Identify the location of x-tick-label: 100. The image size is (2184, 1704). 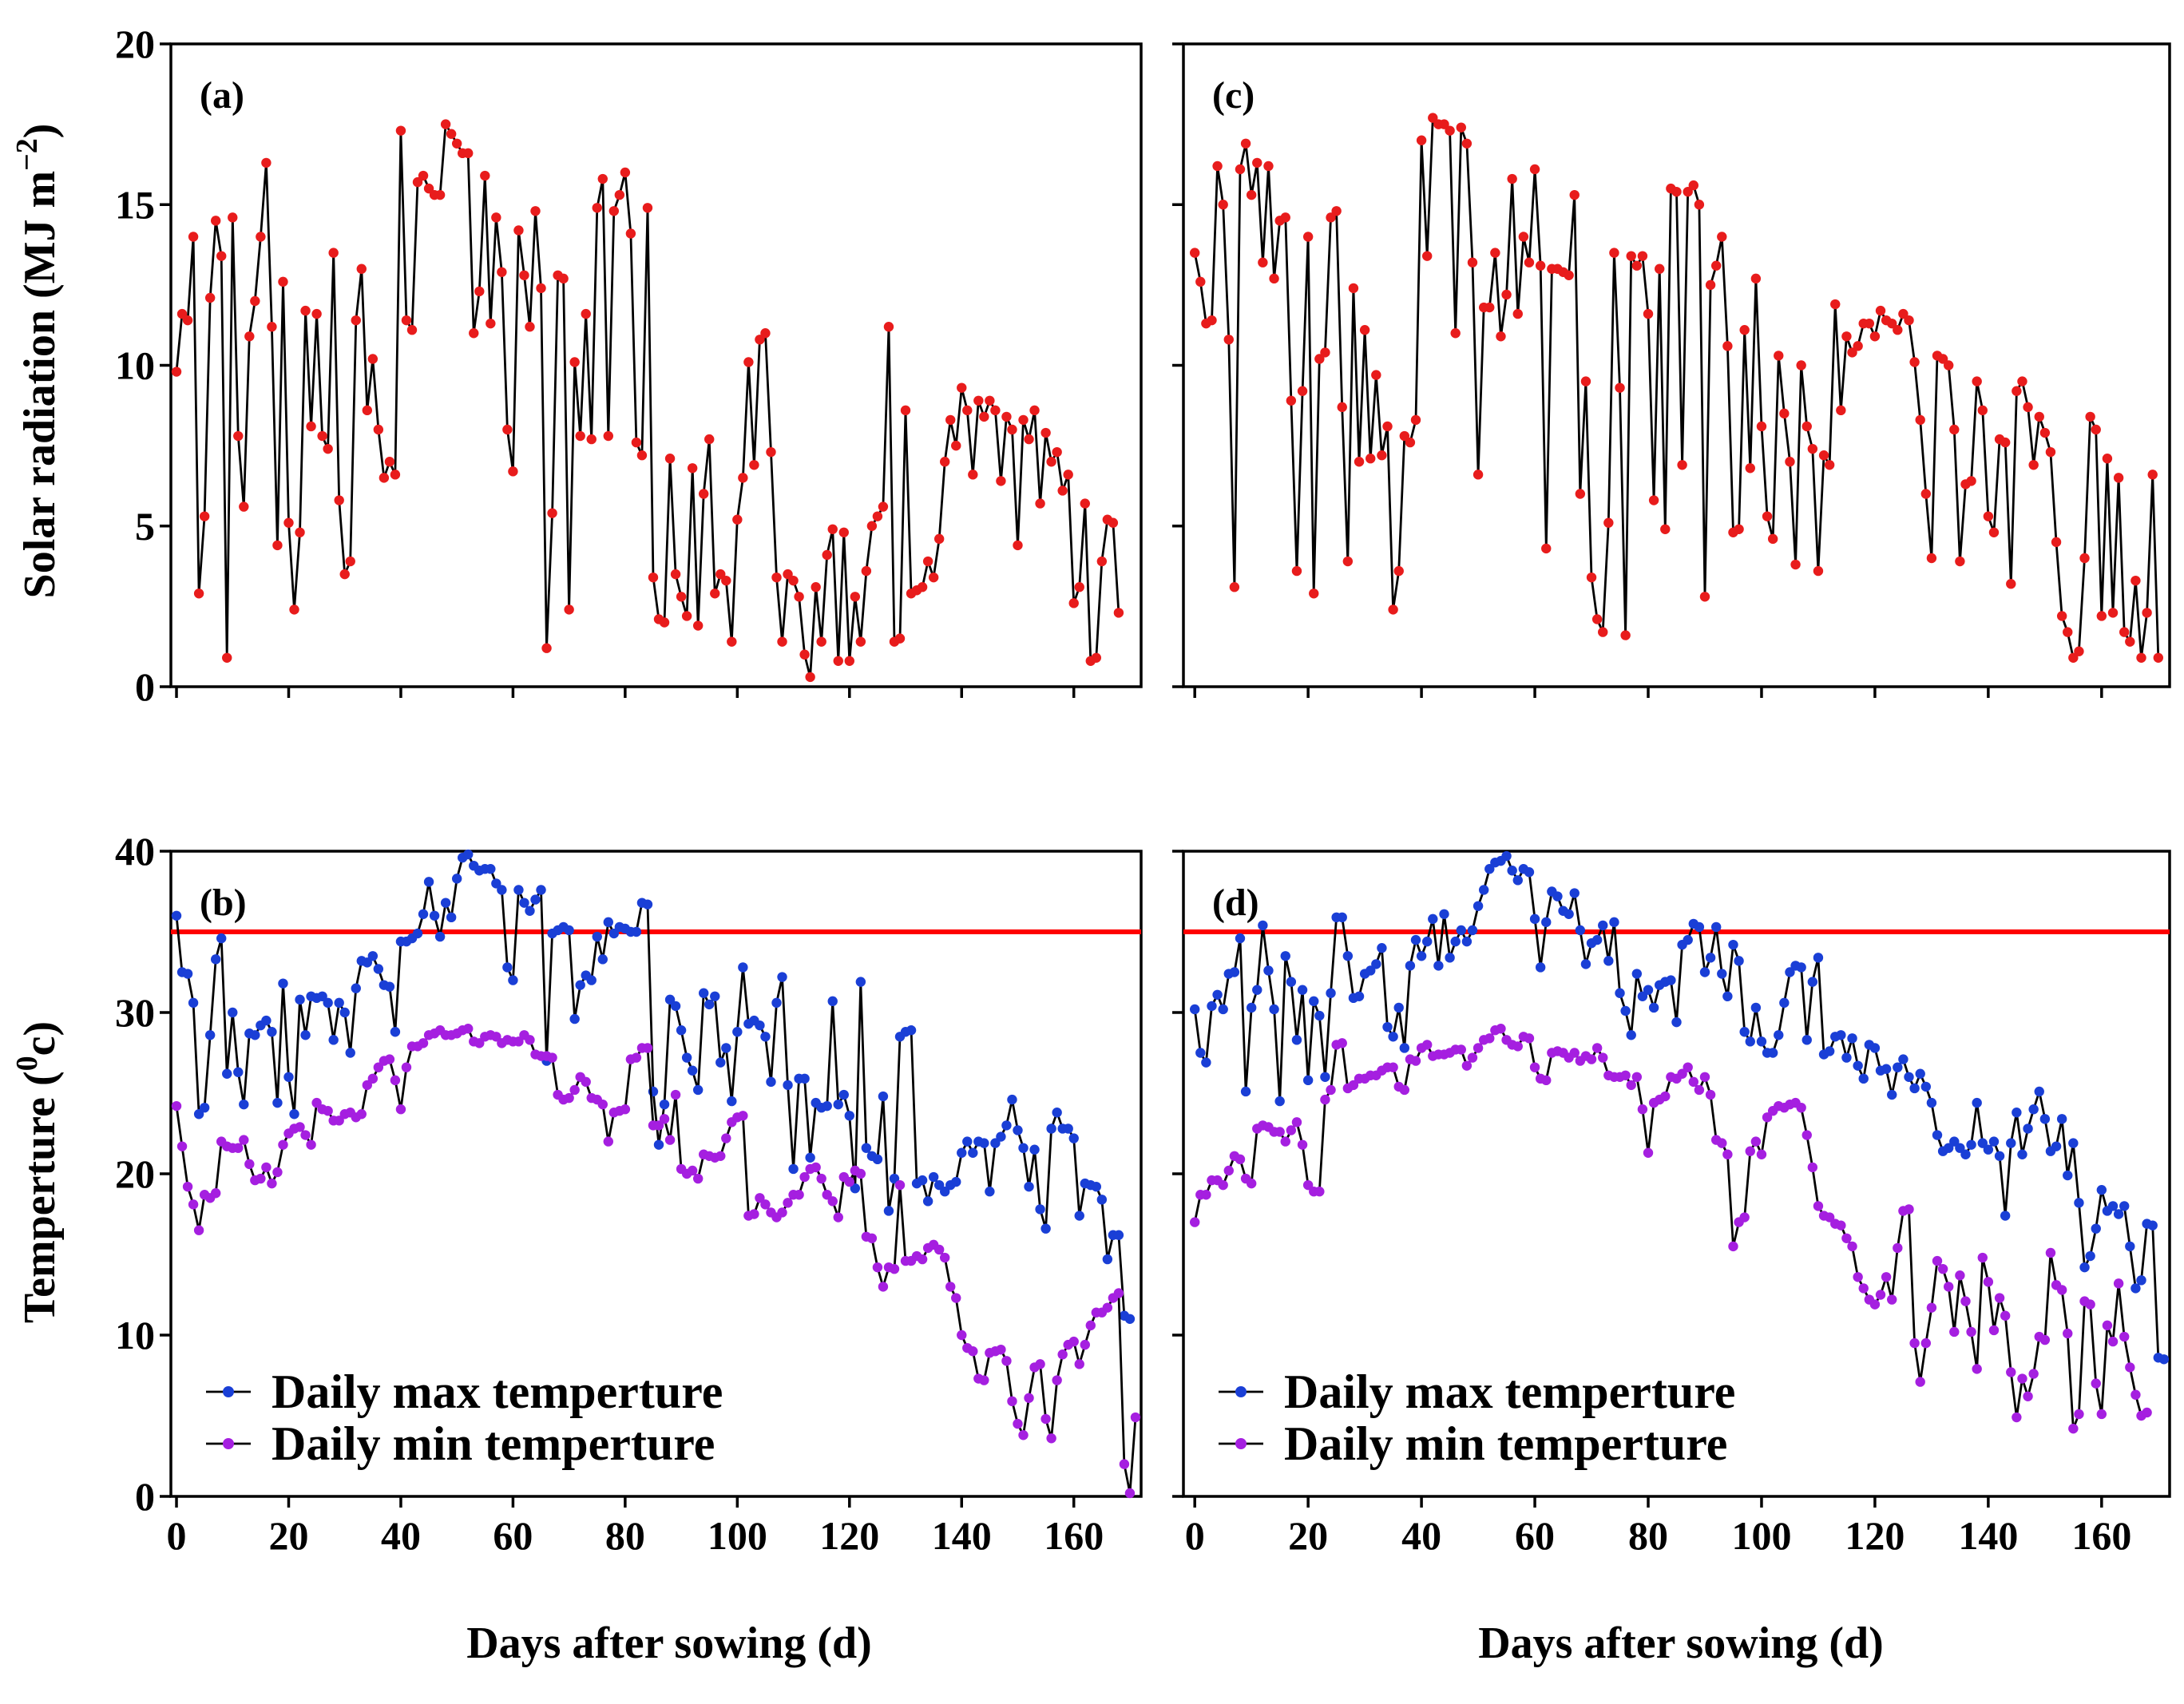
(1761, 1535).